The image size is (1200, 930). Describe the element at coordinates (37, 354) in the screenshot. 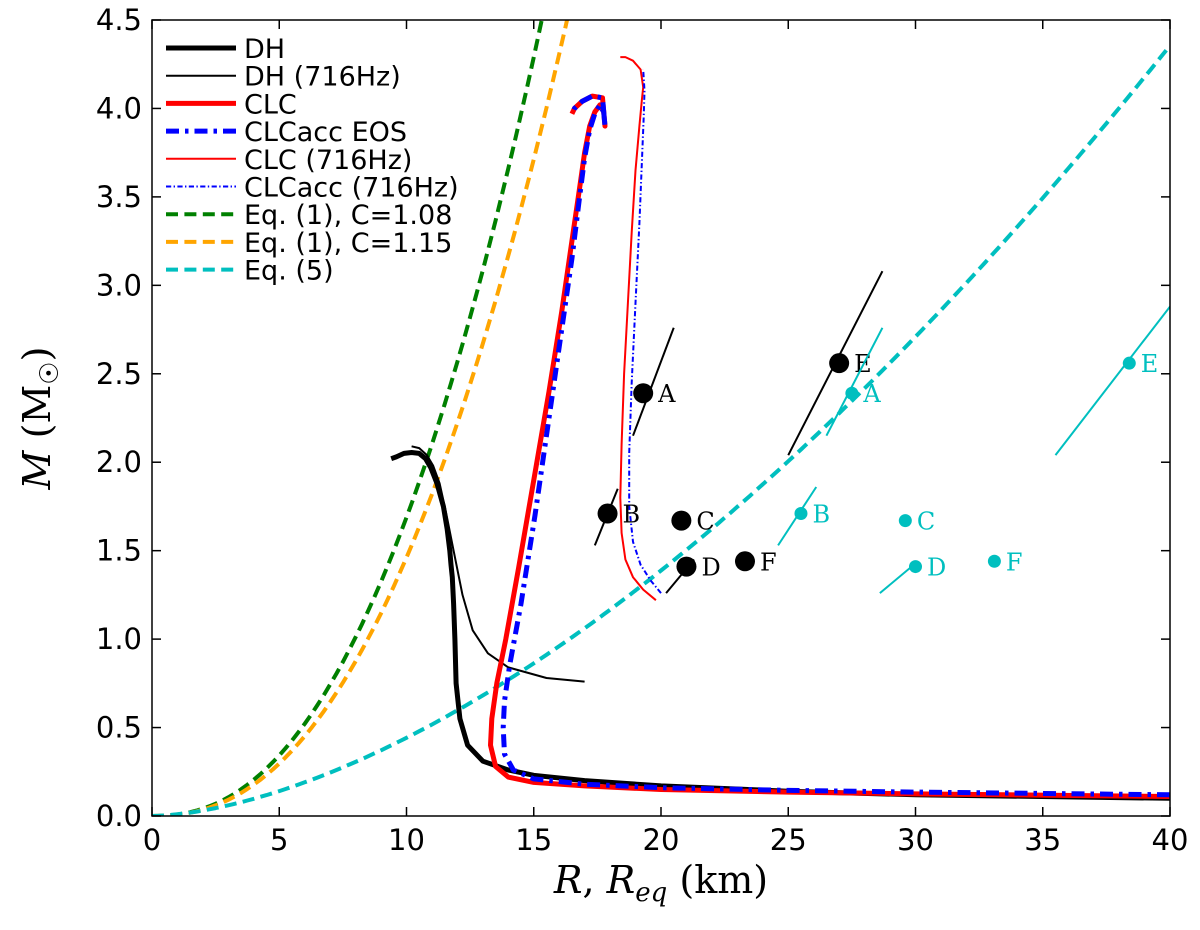

I see `y-axis-title-close: )` at that location.